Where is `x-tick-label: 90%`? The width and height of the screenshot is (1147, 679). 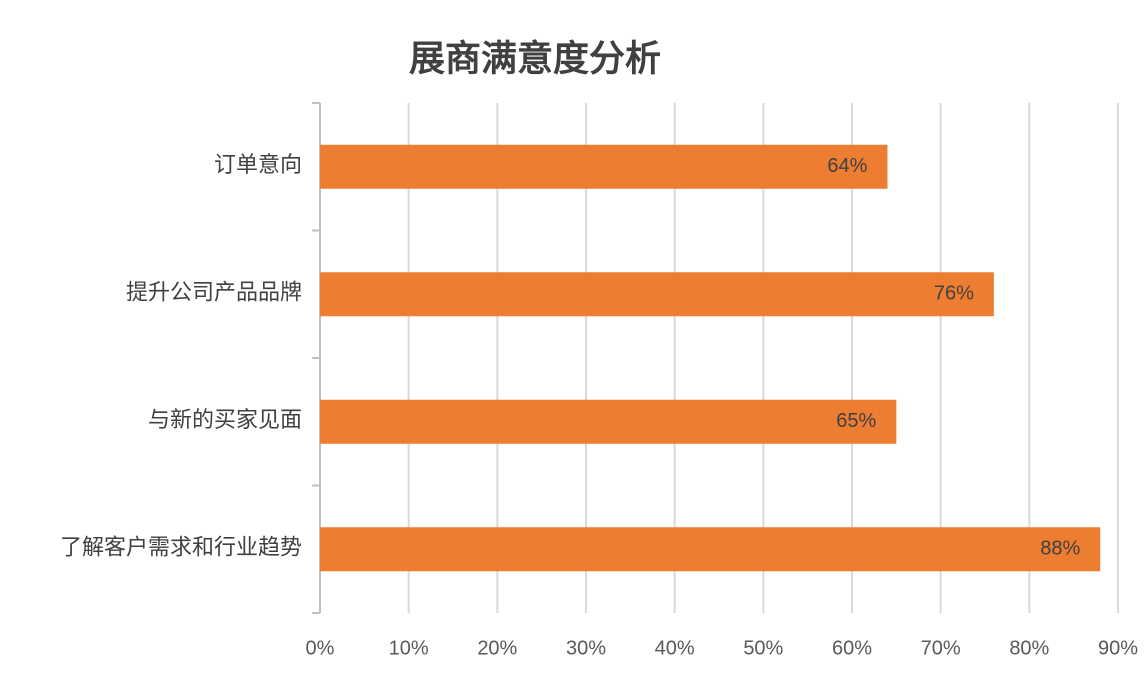 x-tick-label: 90% is located at coordinates (1118, 648).